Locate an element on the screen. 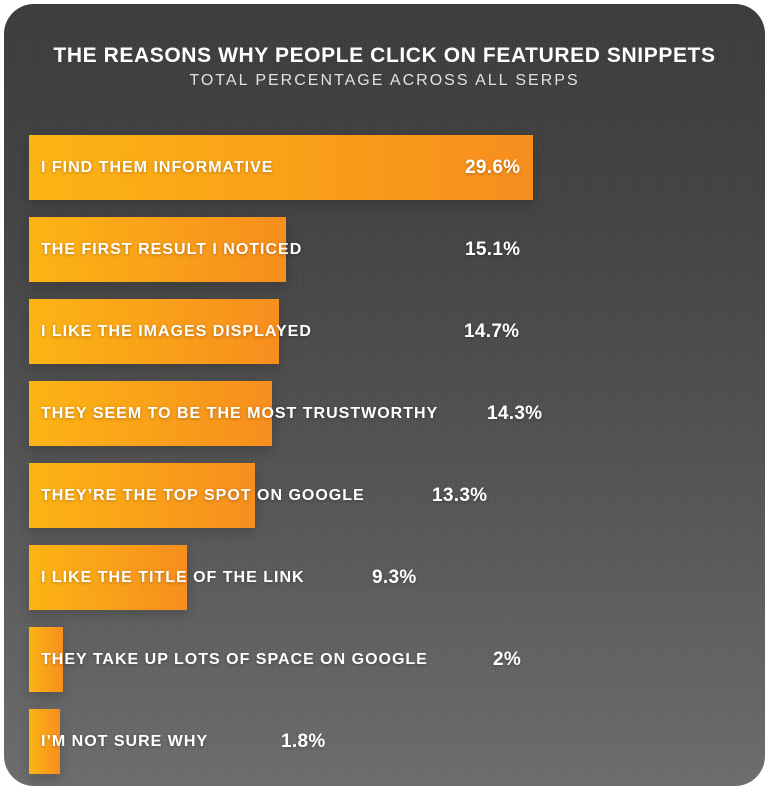  bar-label: THE FIRST RESULT I NOTICED is located at coordinates (172, 249).